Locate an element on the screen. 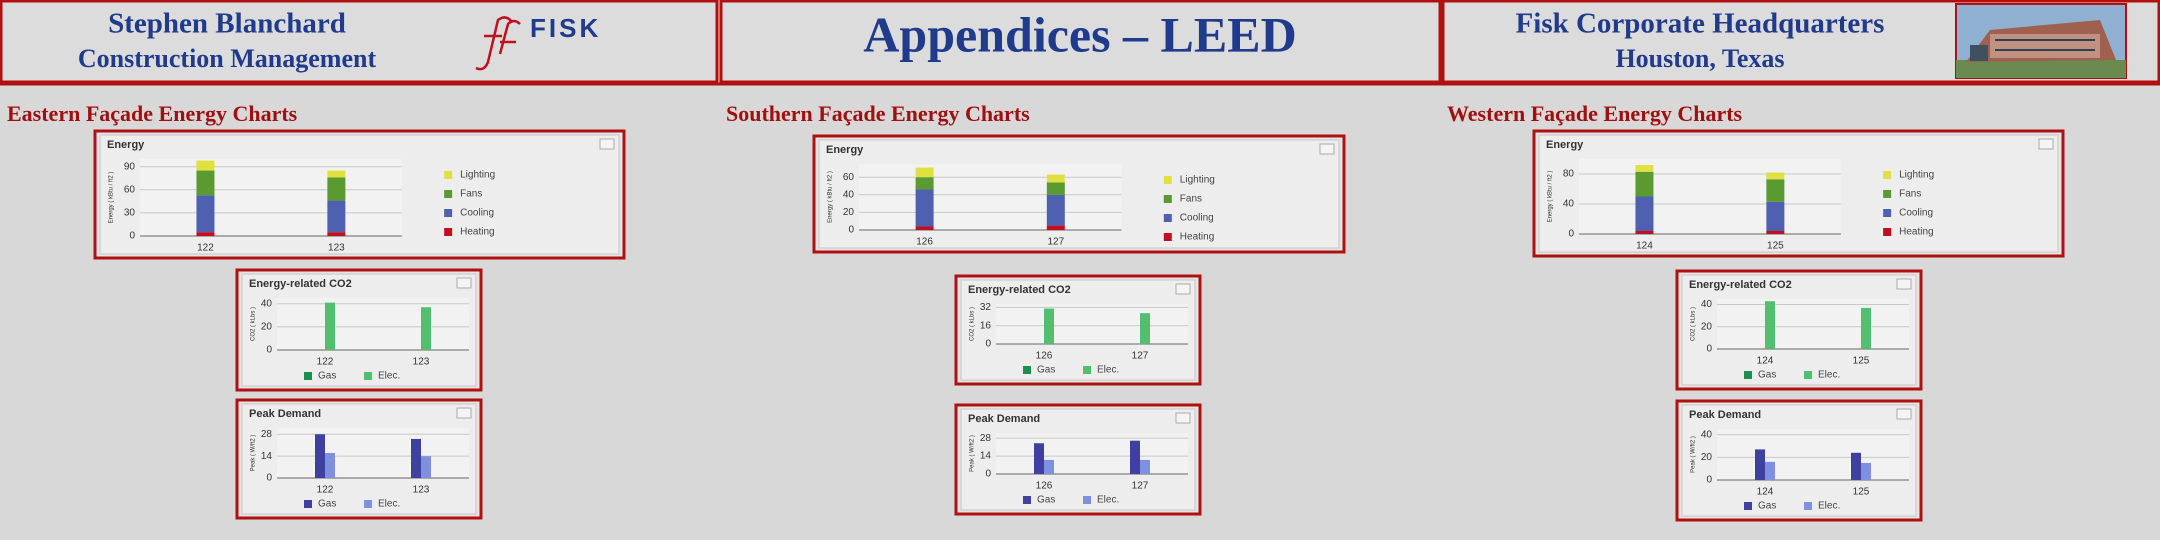 This screenshot has width=2160, height=540. legend-label: Heating is located at coordinates (1197, 237).